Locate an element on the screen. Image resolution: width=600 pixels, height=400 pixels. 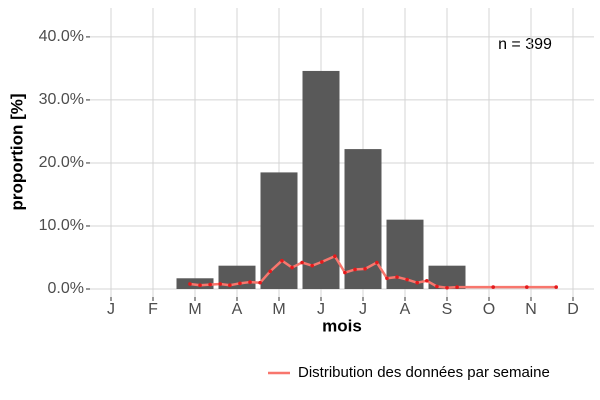
x-tick-label: S is located at coordinates (447, 309).